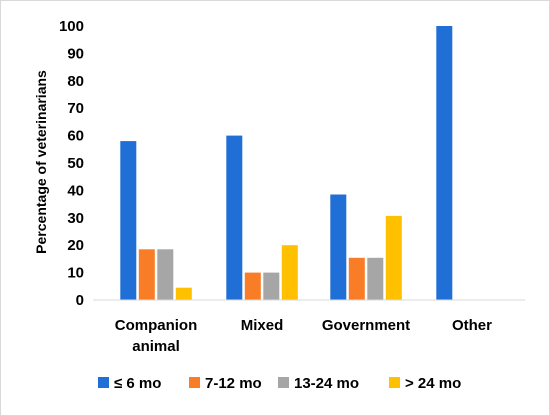 Image resolution: width=550 pixels, height=416 pixels. Describe the element at coordinates (472, 325) in the screenshot. I see `x-category-label: Other` at that location.